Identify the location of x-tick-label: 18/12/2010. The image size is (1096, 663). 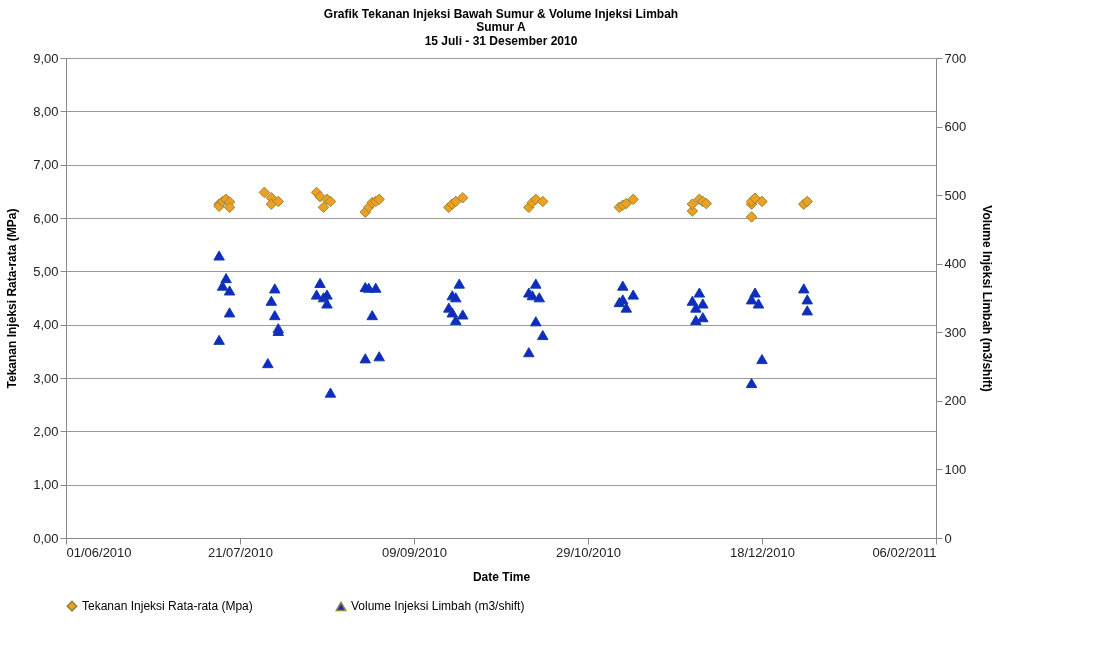
(762, 552).